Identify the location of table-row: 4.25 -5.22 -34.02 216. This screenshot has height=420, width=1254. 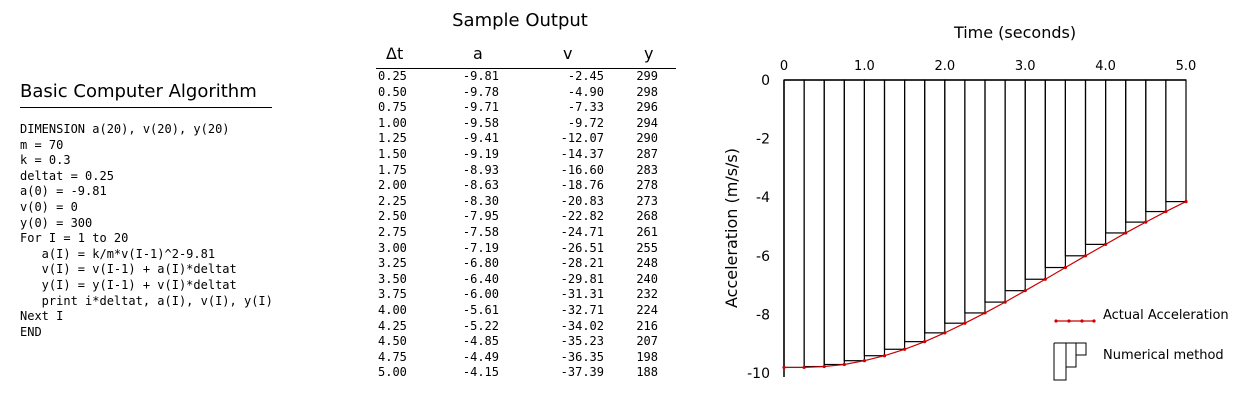
(526, 327).